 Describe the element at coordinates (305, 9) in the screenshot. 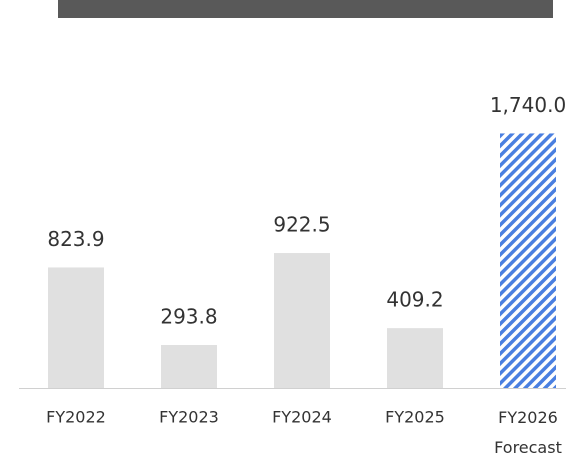

I see `title-band` at that location.